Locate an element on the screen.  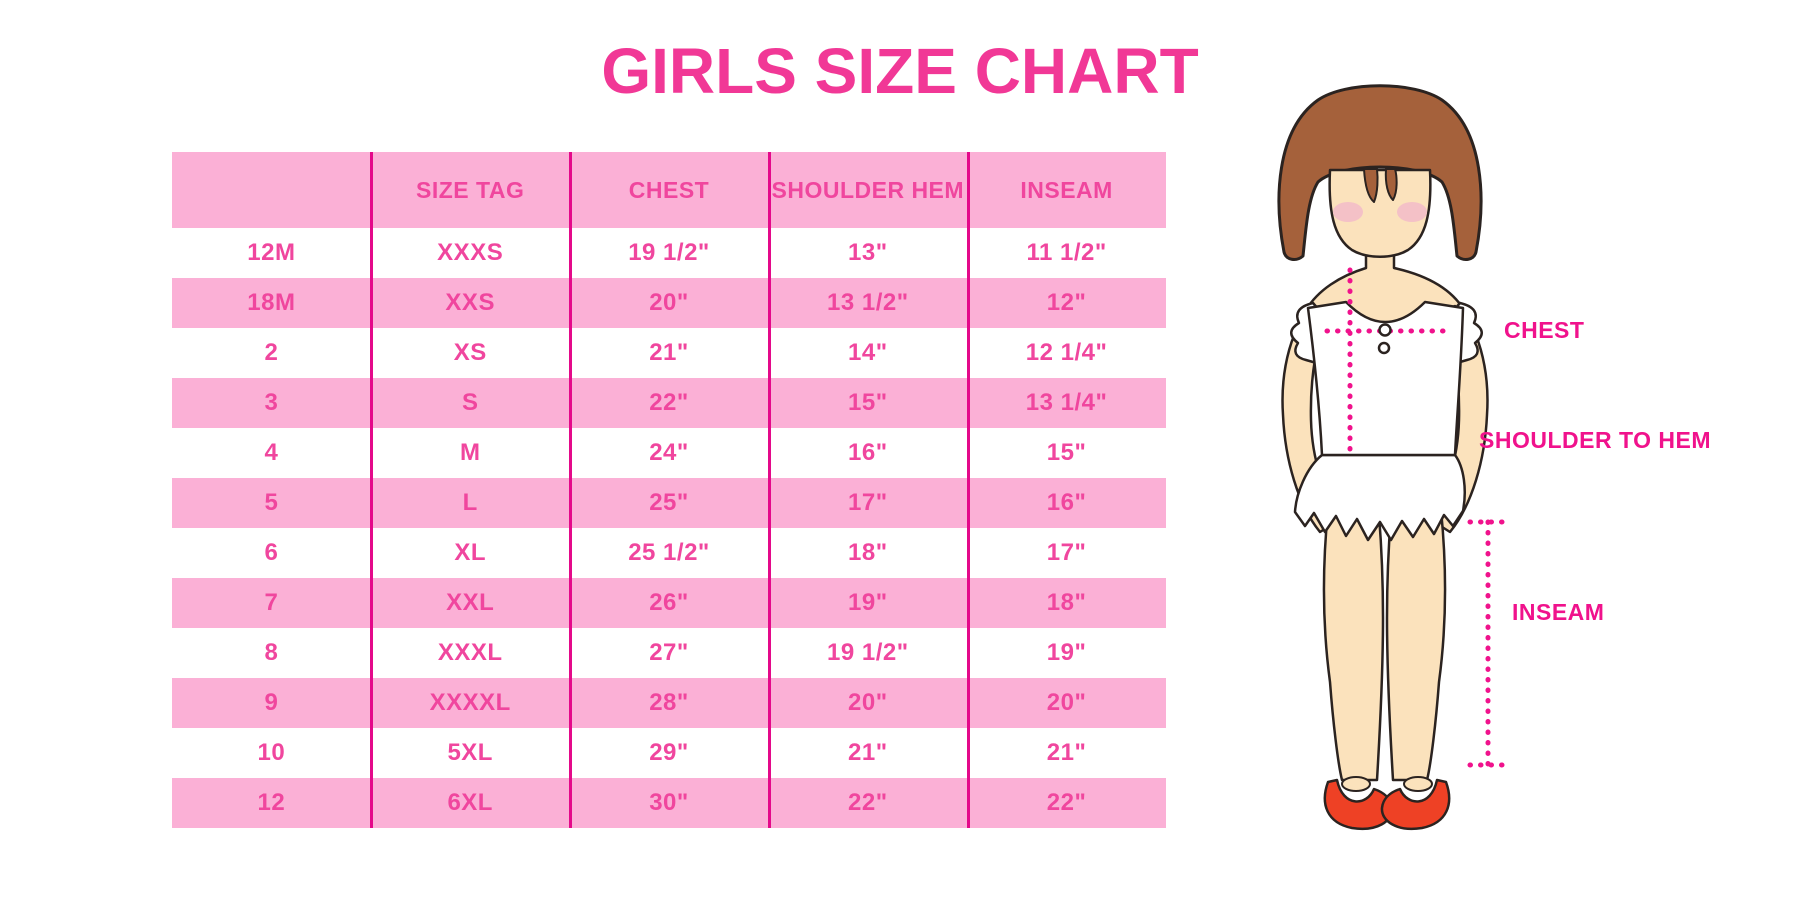
inseam-cell: 21" is located at coordinates (1066, 752).